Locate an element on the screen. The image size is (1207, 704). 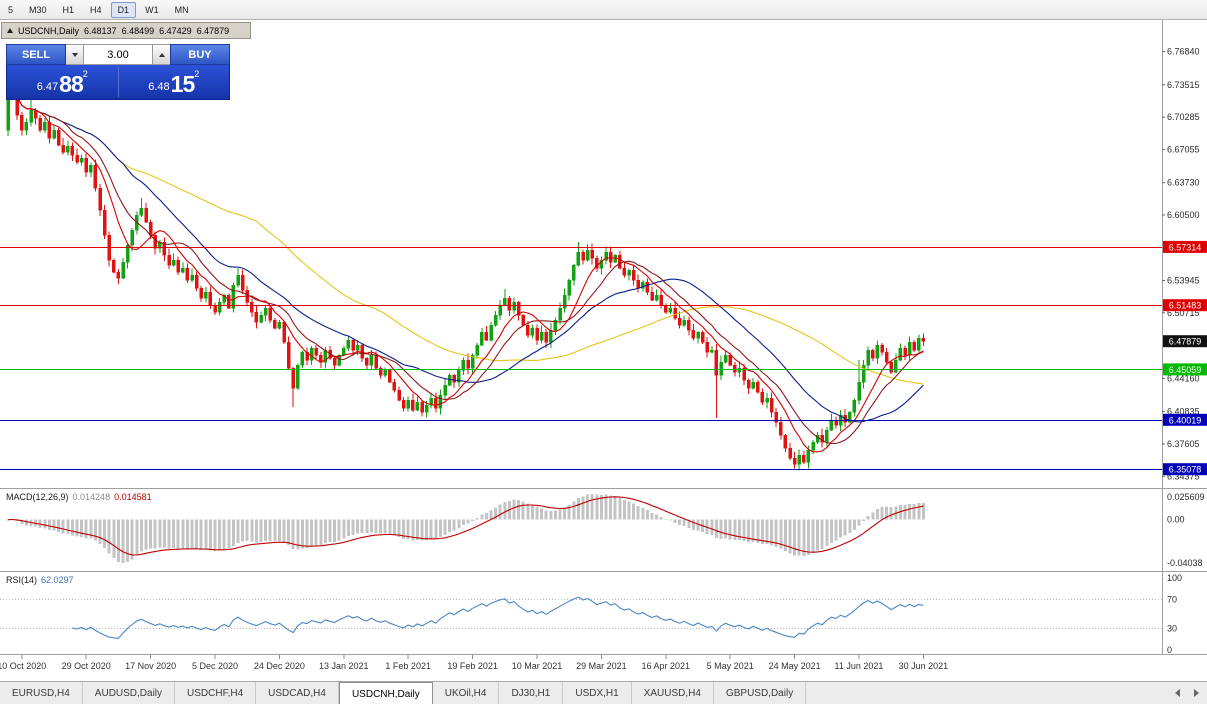
chart-tab-audusd-daily: AUDUSD,Daily is located at coordinates (129, 693).